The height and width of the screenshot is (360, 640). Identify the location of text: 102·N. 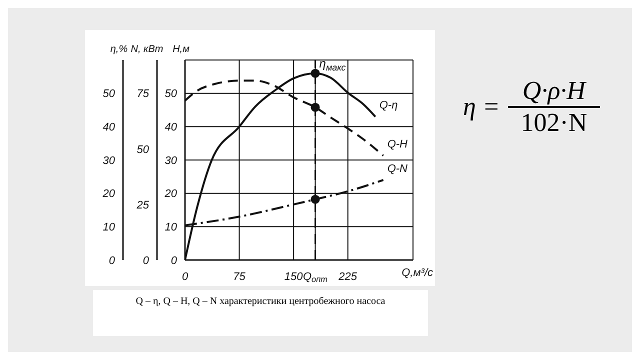
(554, 123).